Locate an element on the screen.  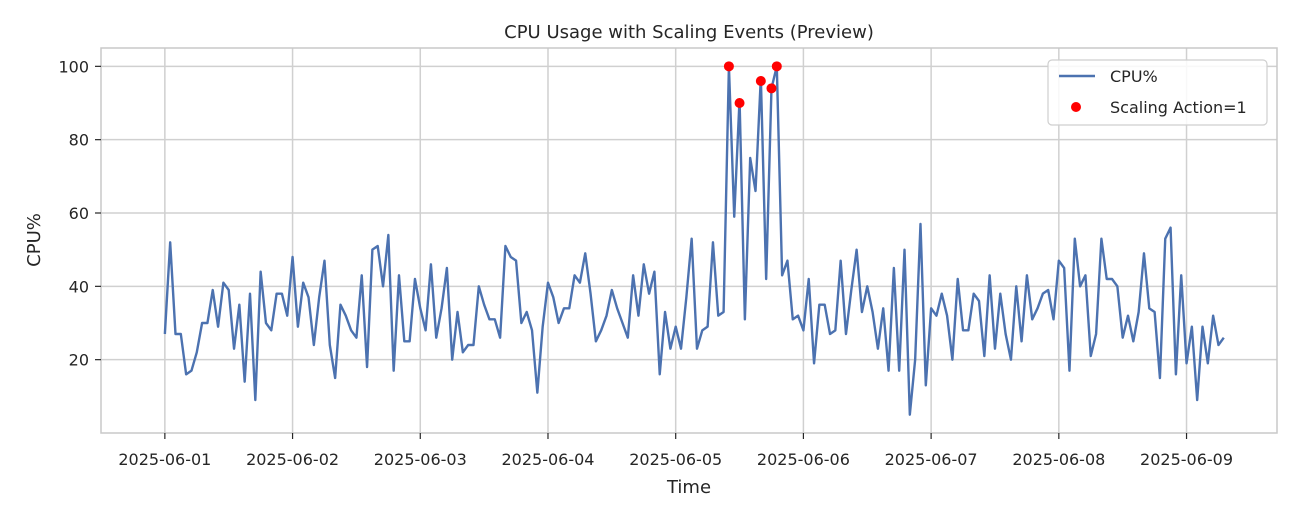
chart-title: CPU Usage with Scaling Events (Preview) is located at coordinates (689, 32).